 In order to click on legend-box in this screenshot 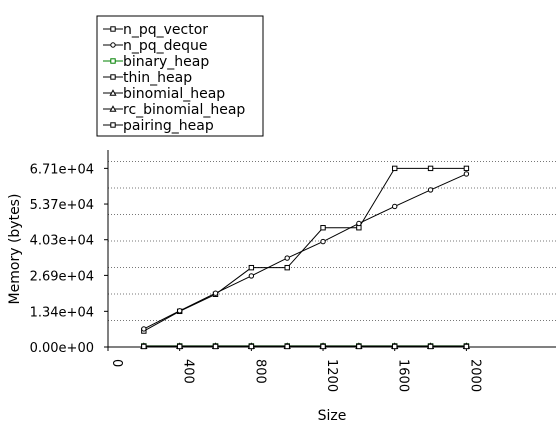, I will do `click(180, 76)`.